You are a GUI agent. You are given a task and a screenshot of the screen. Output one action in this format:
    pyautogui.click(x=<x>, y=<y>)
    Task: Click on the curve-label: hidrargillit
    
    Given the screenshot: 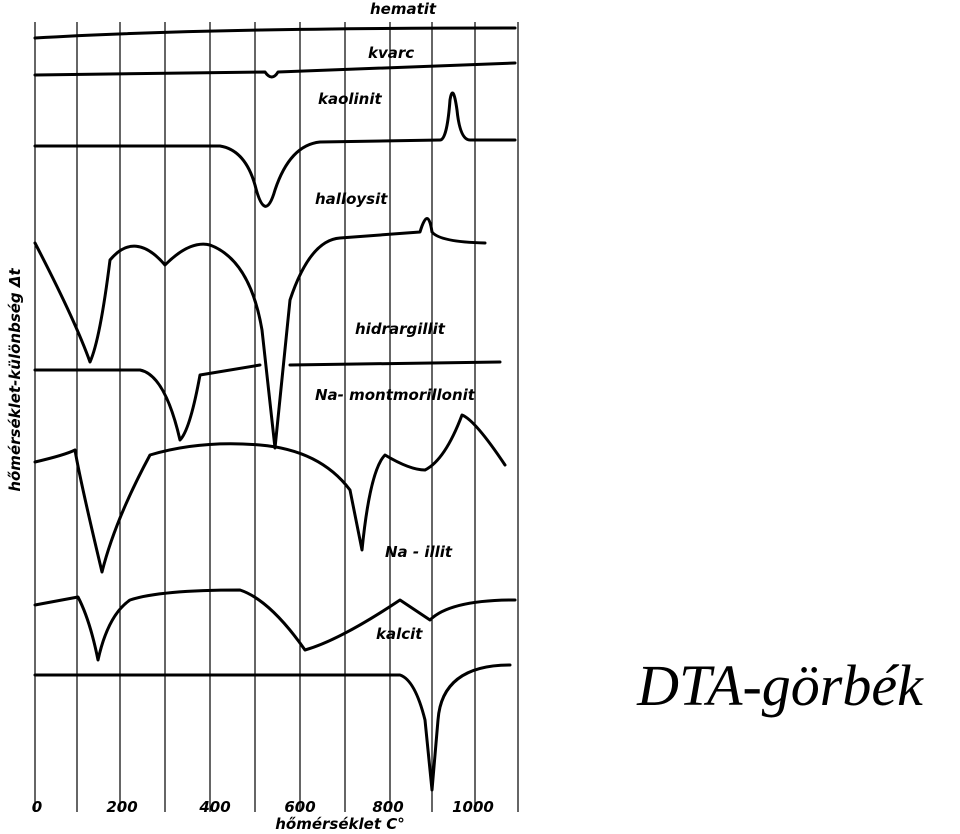 What is the action you would take?
    pyautogui.click(x=400, y=329)
    